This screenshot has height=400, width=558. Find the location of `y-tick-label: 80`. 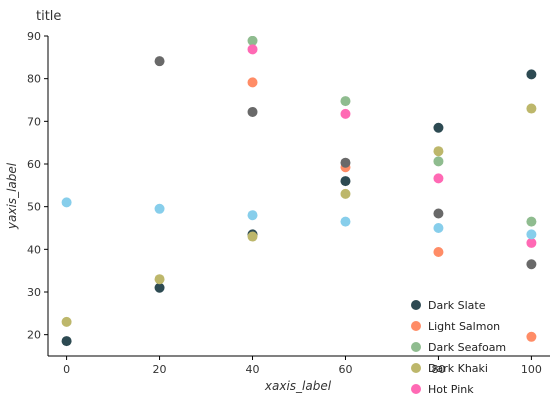

y-tick-label: 80 is located at coordinates (34, 79).